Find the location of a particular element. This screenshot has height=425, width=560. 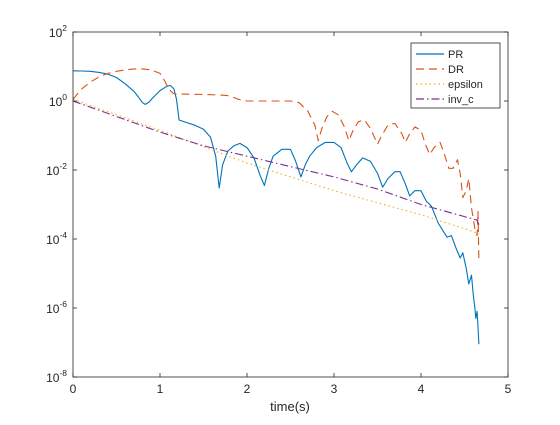

legend-label-dr: DR is located at coordinates (456, 70).